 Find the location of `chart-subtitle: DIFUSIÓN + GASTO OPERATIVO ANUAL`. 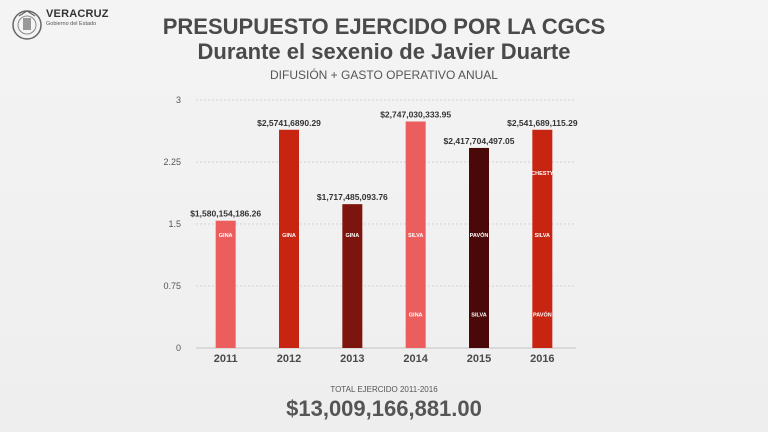

chart-subtitle: DIFUSIÓN + GASTO OPERATIVO ANUAL is located at coordinates (384, 75).